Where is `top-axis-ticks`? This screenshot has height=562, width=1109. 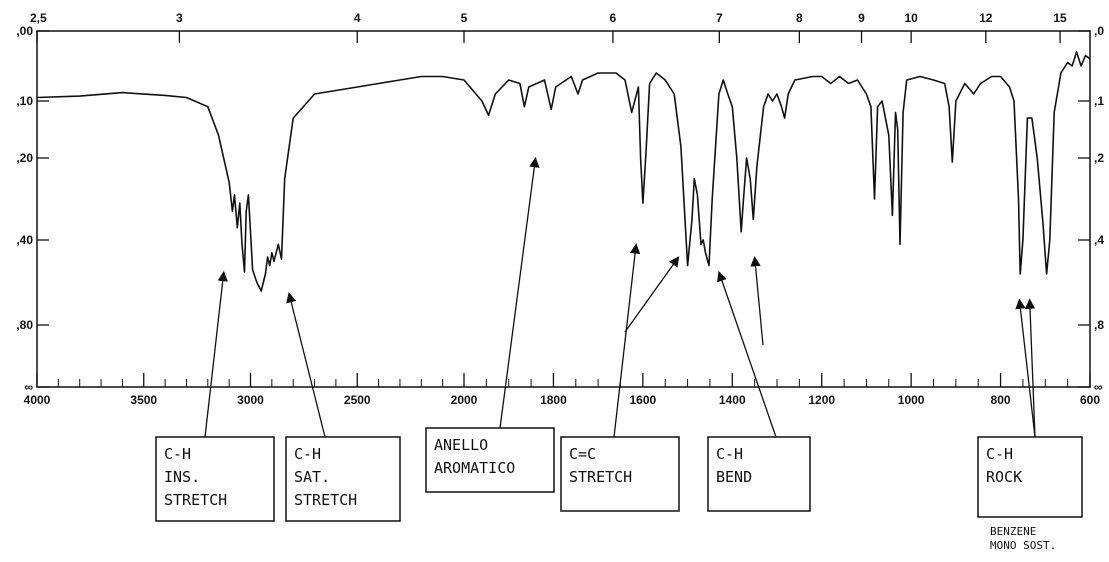 top-axis-ticks is located at coordinates (548, 37).